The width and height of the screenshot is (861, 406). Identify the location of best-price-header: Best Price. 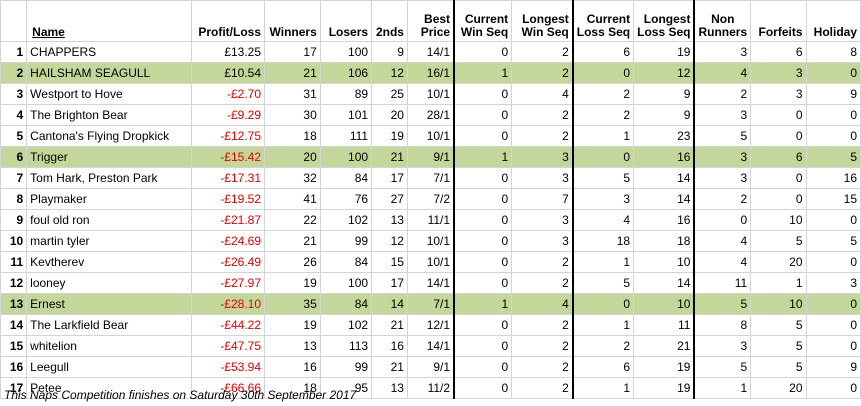
(430, 21).